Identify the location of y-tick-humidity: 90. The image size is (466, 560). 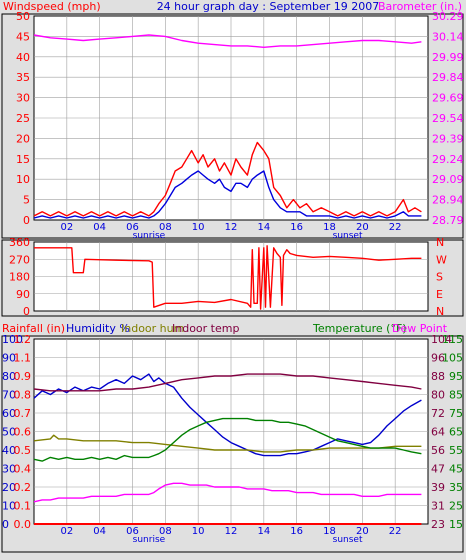
(9, 358).